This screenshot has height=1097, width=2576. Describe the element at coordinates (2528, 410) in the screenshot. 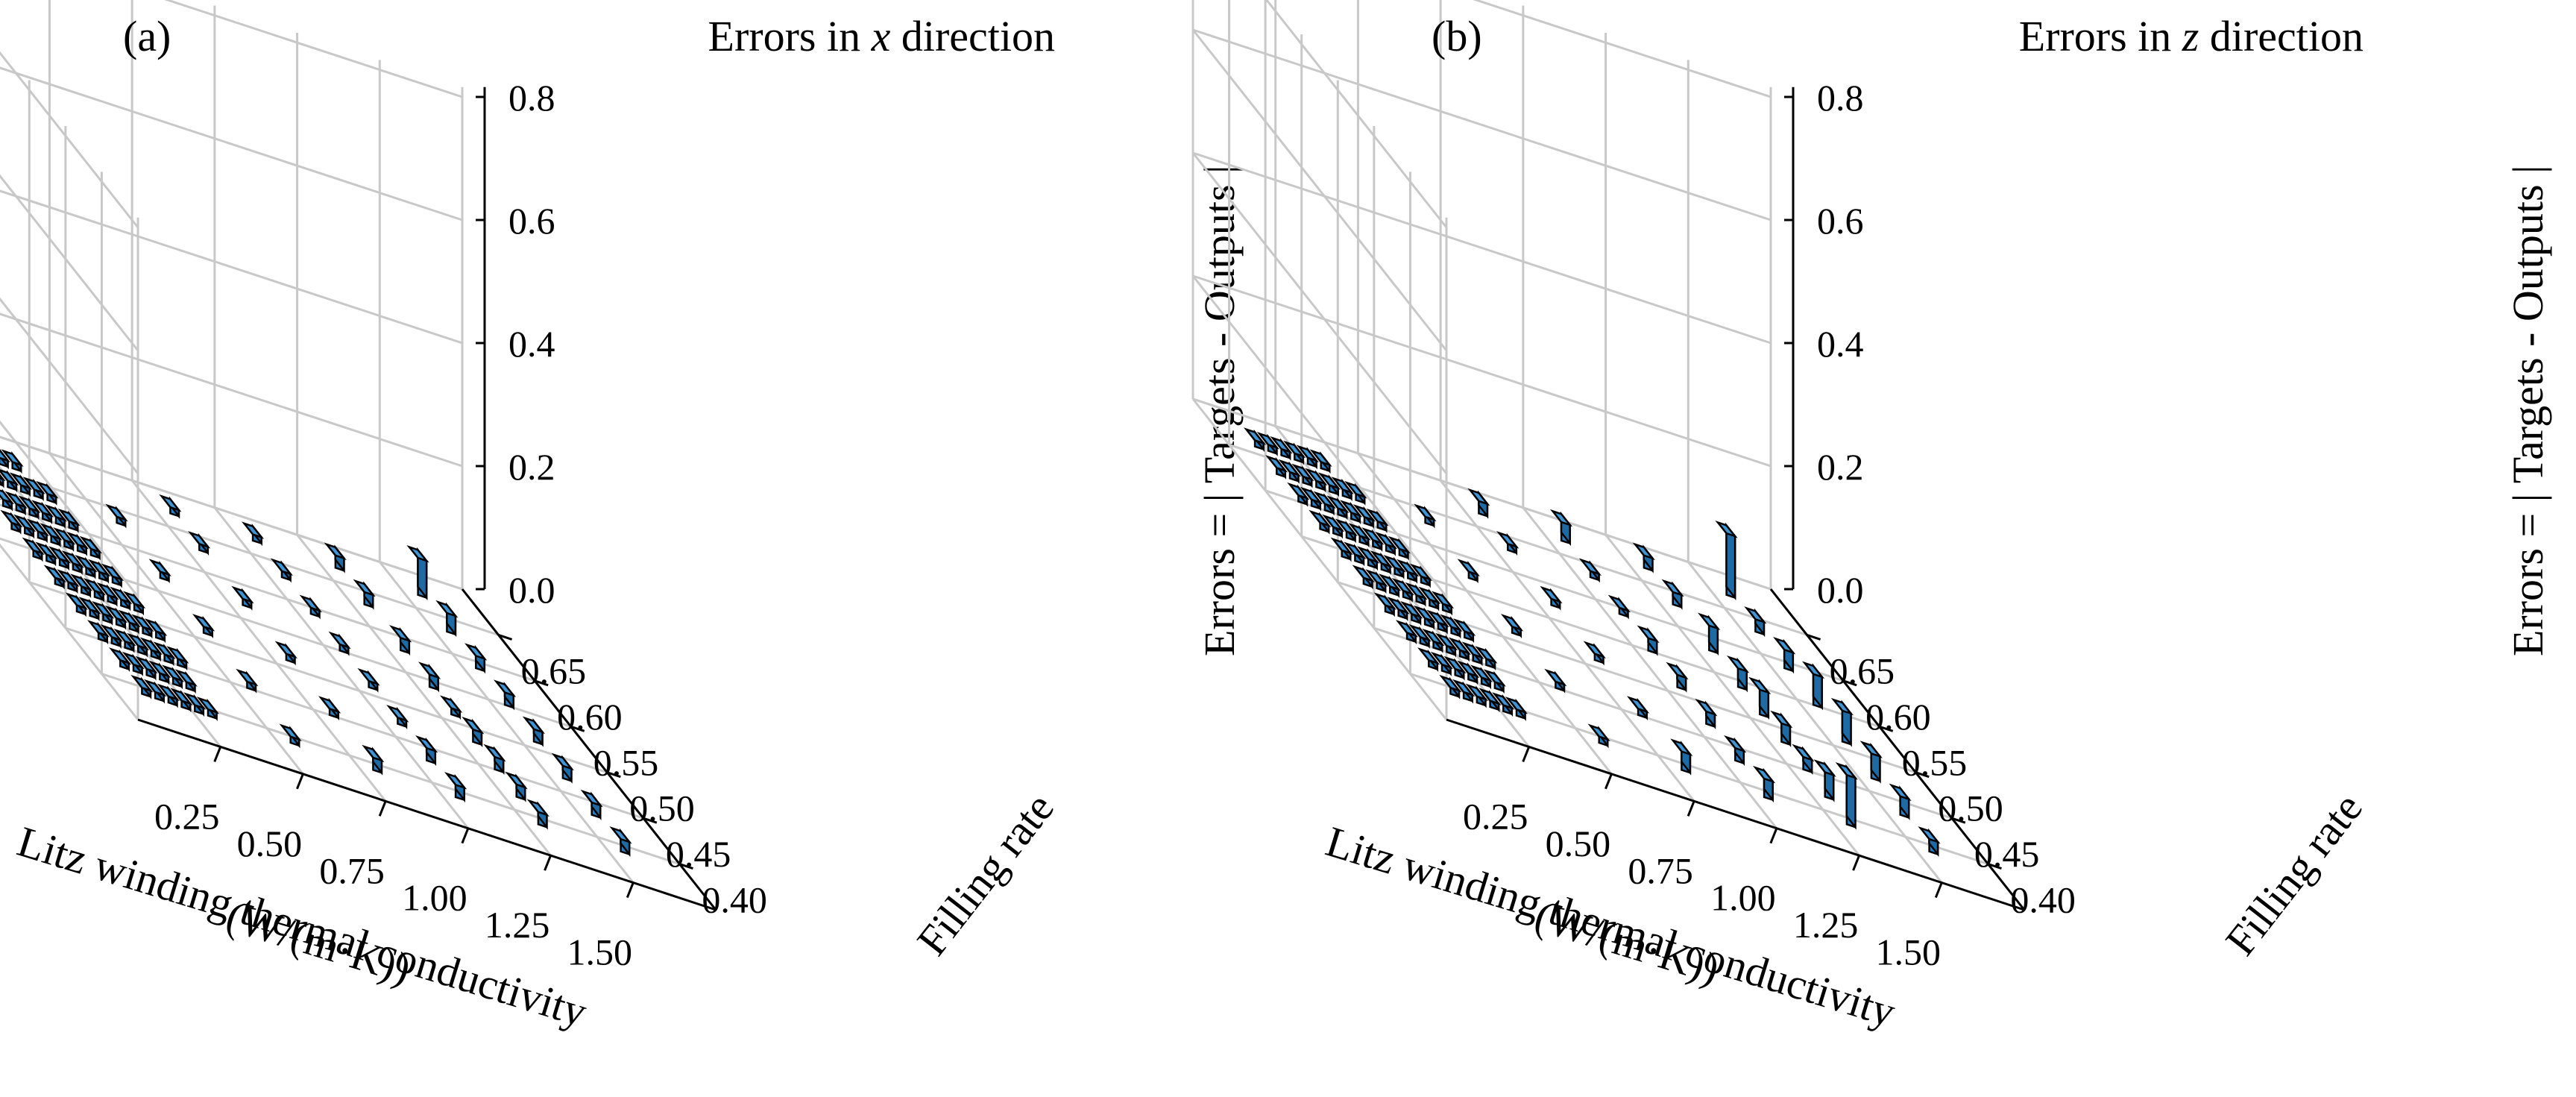

I see `panel-b-z-axis-label: Errors = | Targets - Outputs |` at that location.